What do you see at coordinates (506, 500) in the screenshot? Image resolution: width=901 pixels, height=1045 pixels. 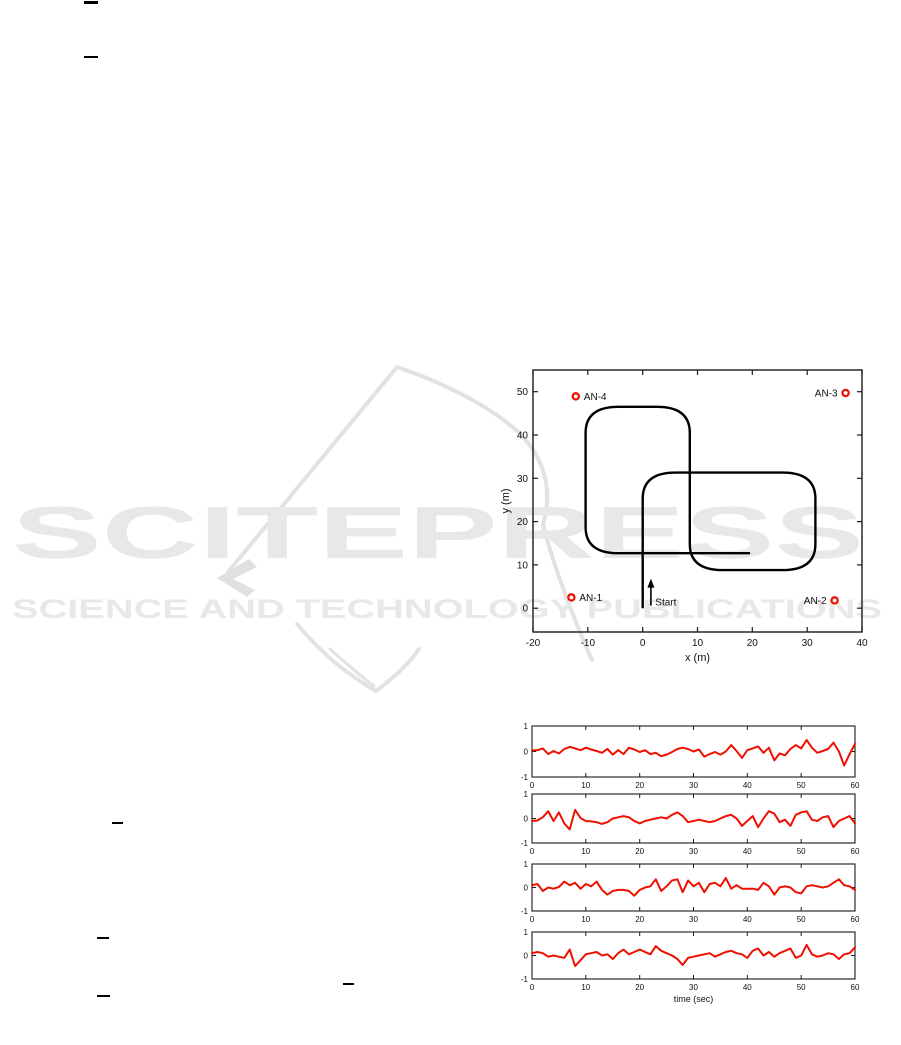 I see `y-axis-label: y (m)` at bounding box center [506, 500].